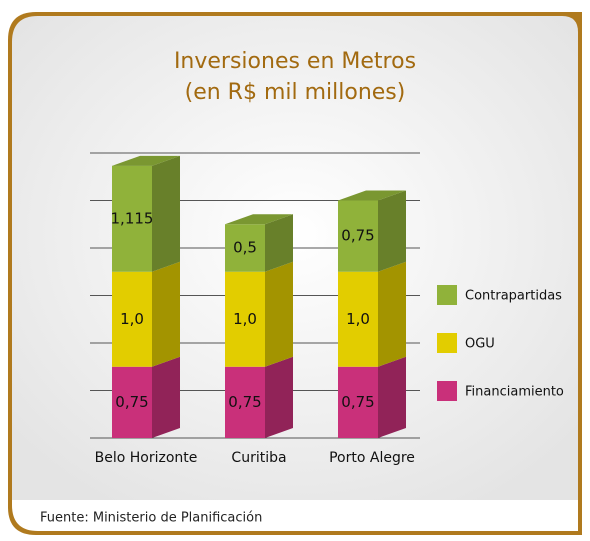 The width and height of the screenshot is (590, 541). I want to click on legend-label: Contrapartidas, so click(513, 296).